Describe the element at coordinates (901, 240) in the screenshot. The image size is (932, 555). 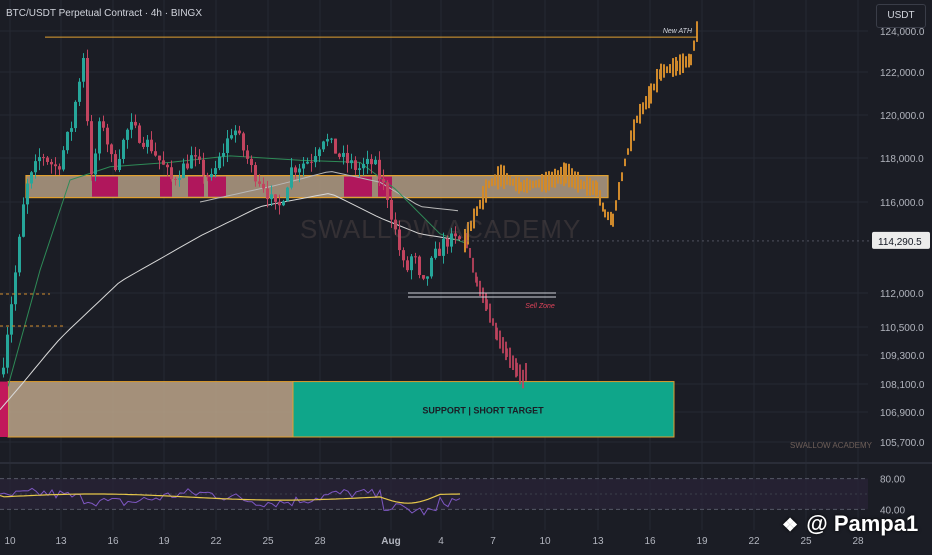
I see `current-price-badge` at that location.